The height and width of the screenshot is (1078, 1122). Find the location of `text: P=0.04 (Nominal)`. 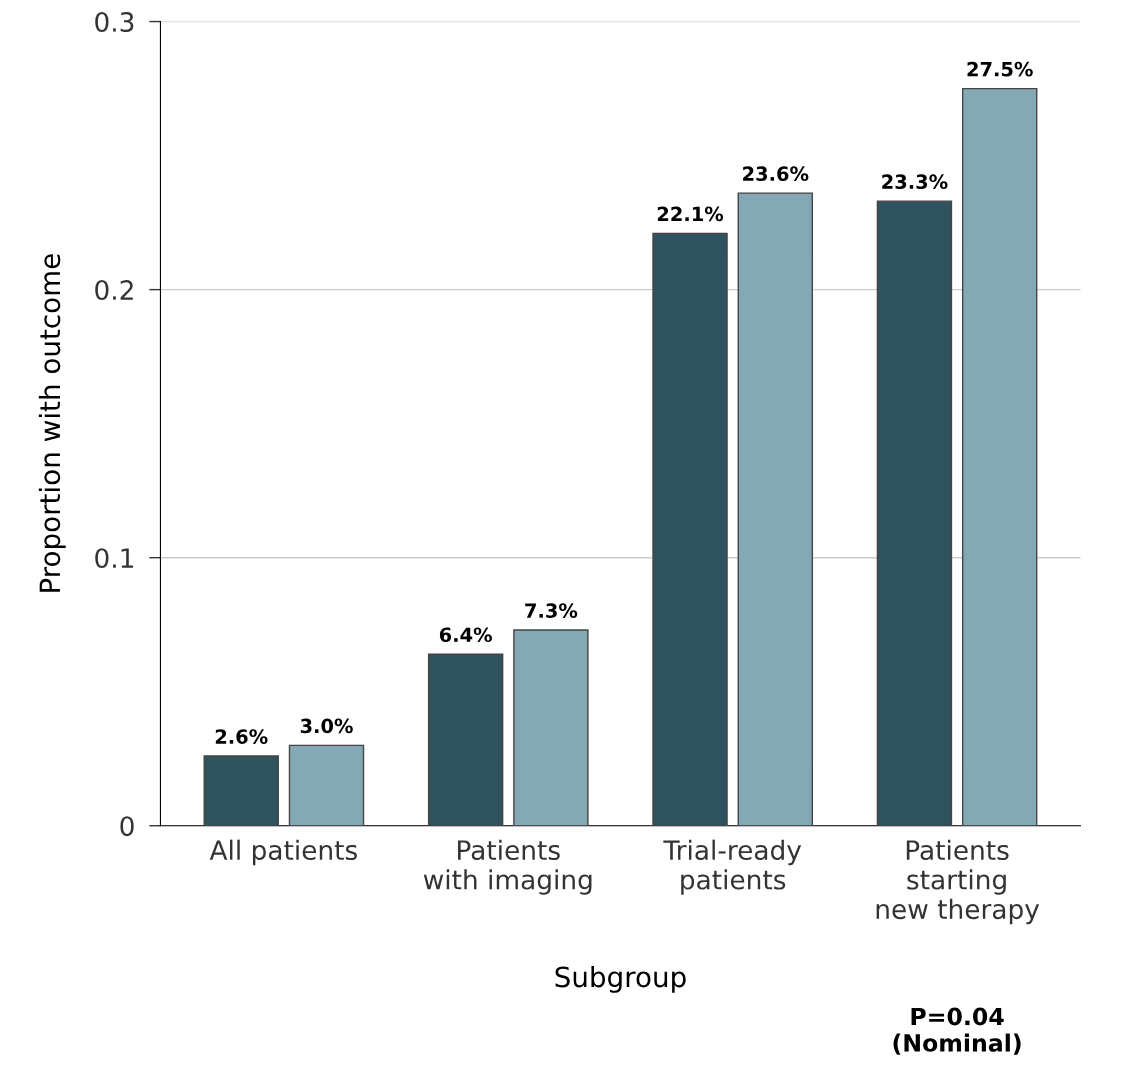

text: P=0.04 (Nominal) is located at coordinates (957, 1031).